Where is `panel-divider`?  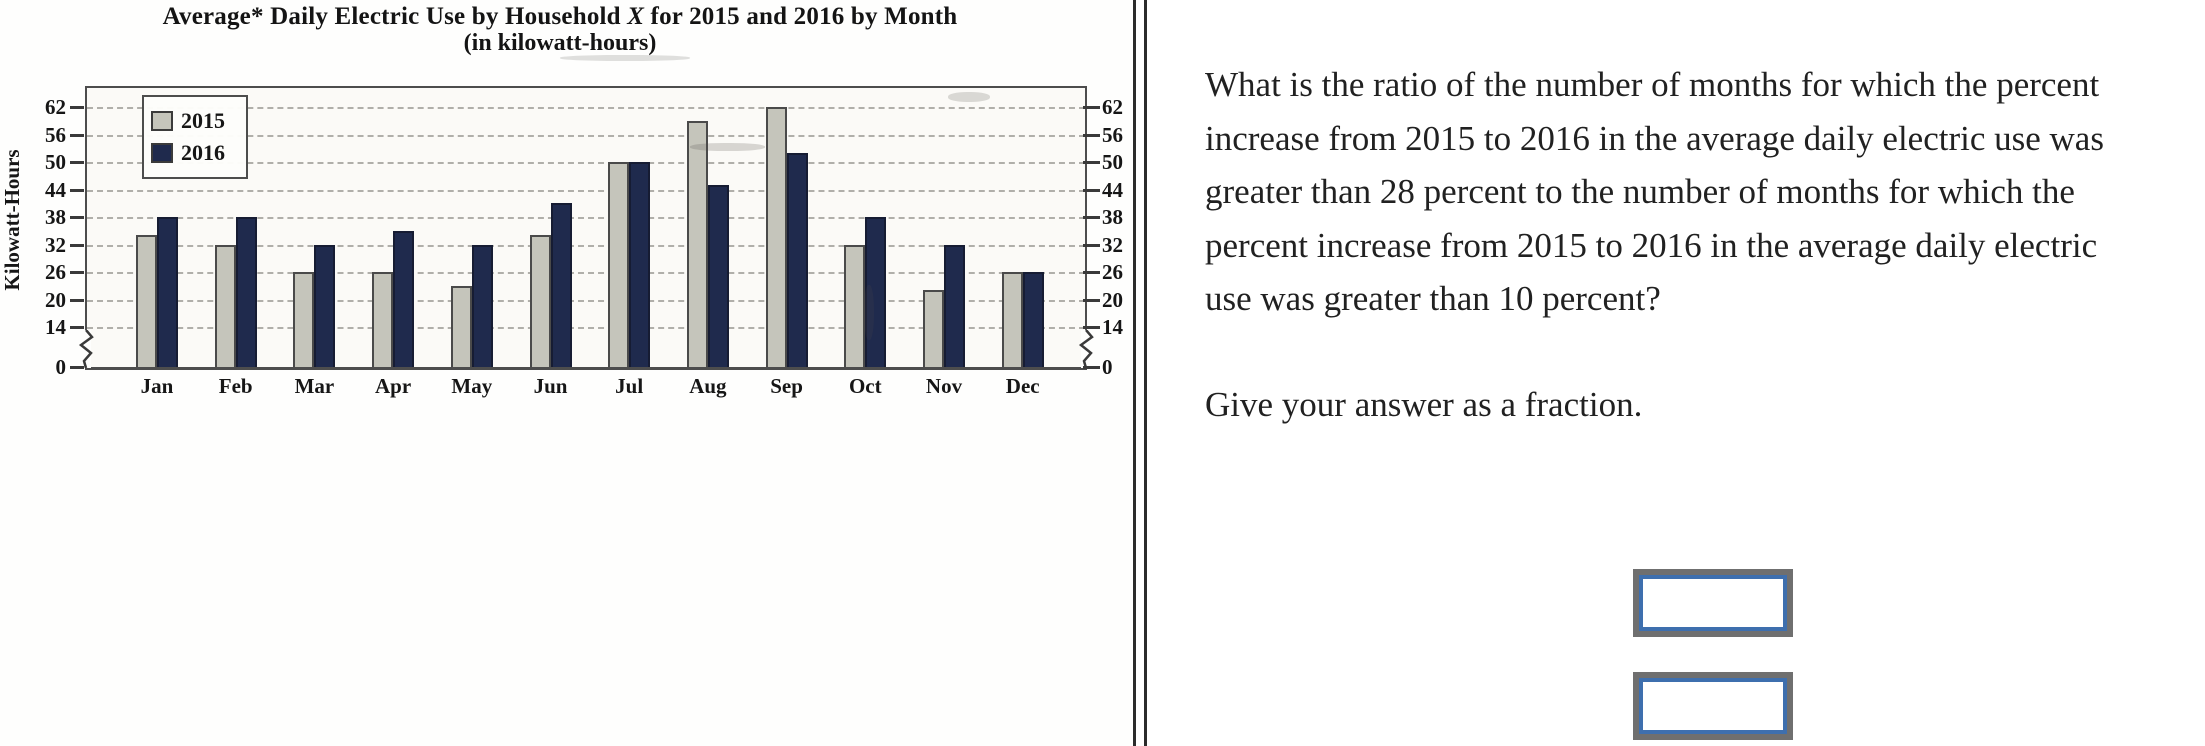 panel-divider is located at coordinates (1140, 373).